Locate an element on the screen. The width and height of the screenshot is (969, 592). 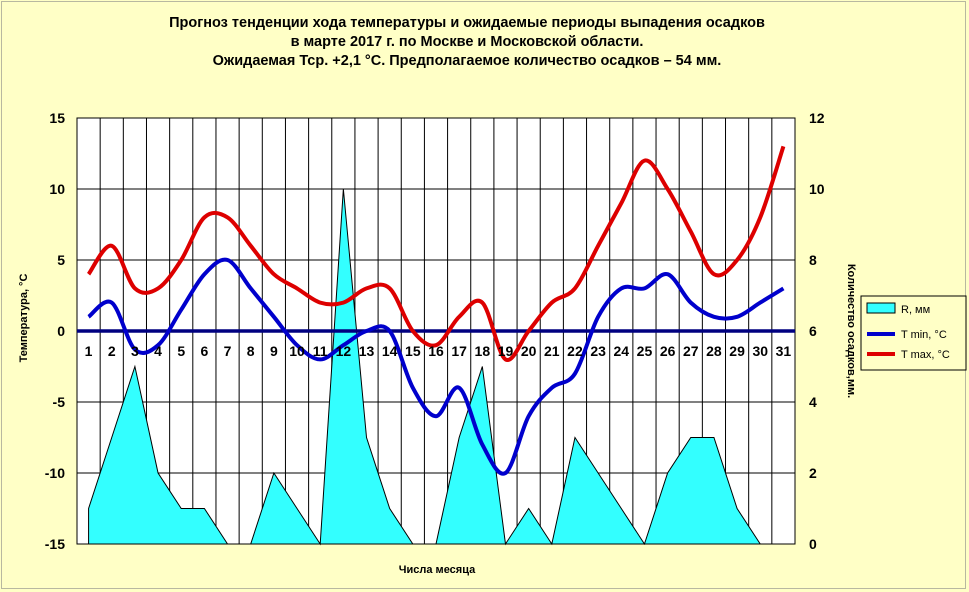
x-tick-label: 31 is located at coordinates (784, 351).